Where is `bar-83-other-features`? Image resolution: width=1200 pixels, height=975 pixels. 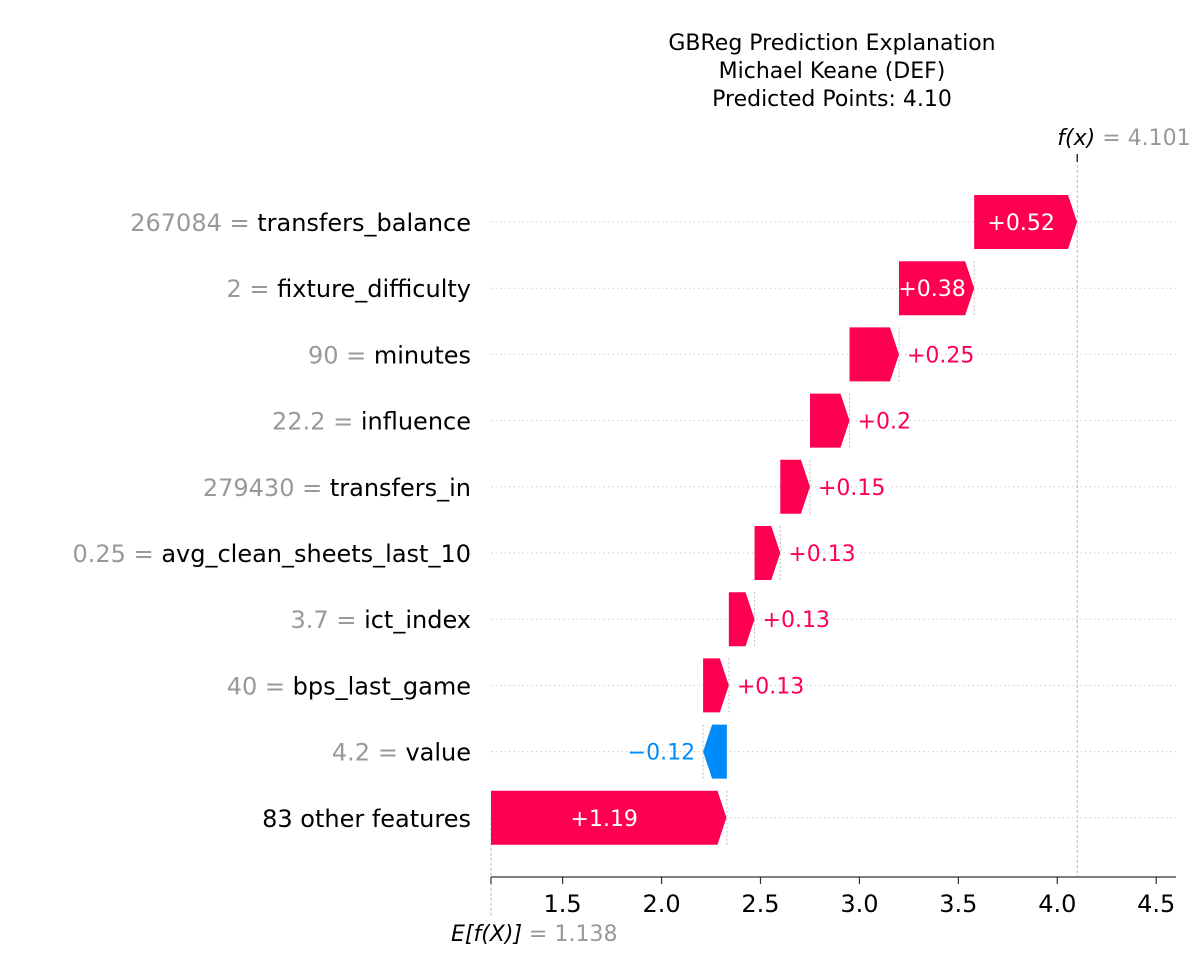 bar-83-other-features is located at coordinates (609, 817).